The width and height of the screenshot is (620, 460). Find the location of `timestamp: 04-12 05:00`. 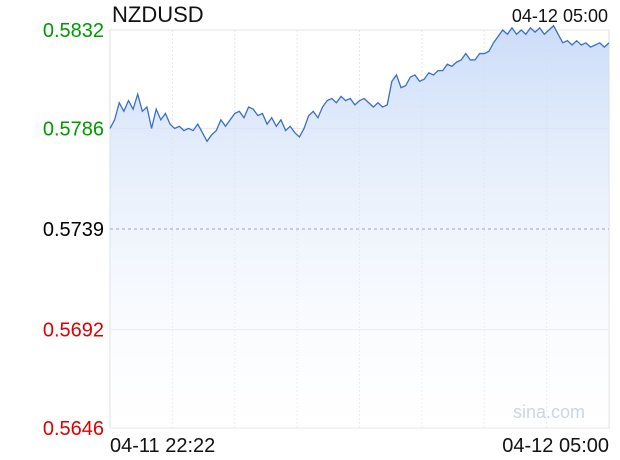

timestamp: 04-12 05:00 is located at coordinates (560, 16).